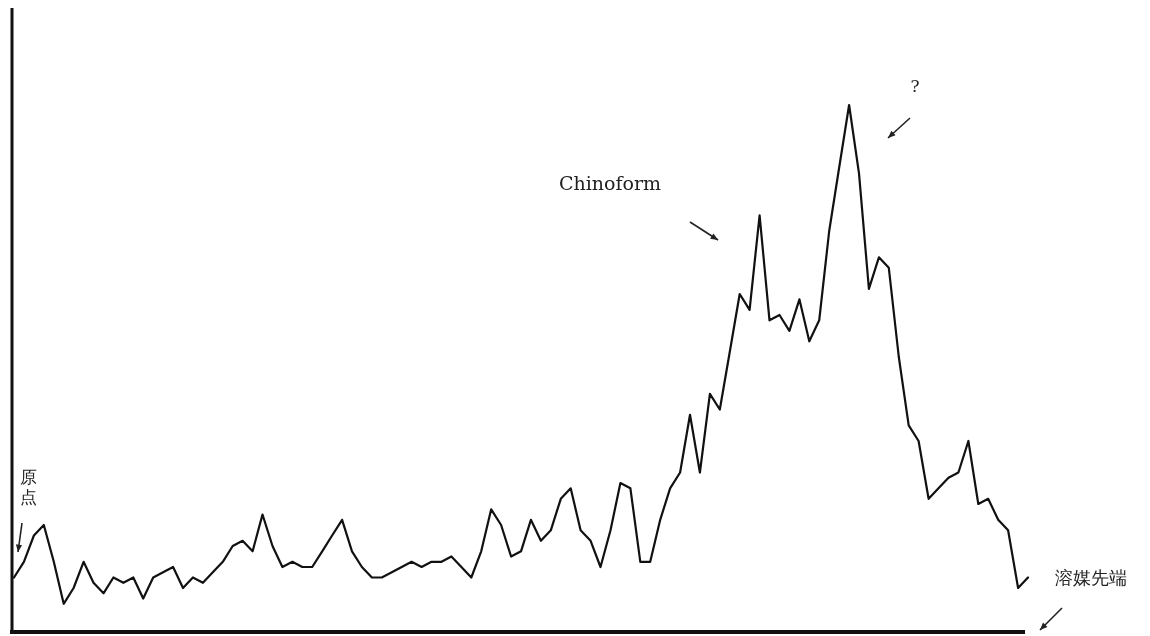 The height and width of the screenshot is (636, 1150). Describe the element at coordinates (915, 86) in the screenshot. I see `annotation: ?` at that location.